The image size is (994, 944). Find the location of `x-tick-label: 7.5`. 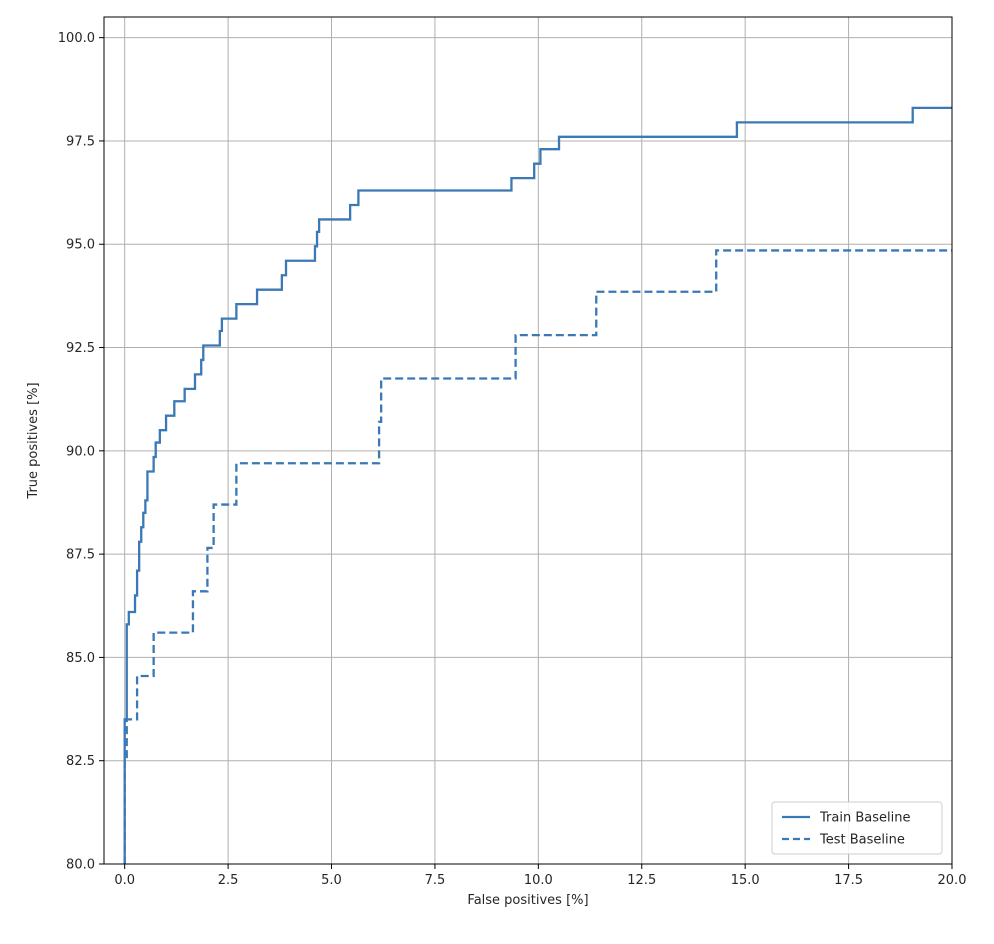

x-tick-label: 7.5 is located at coordinates (435, 880).